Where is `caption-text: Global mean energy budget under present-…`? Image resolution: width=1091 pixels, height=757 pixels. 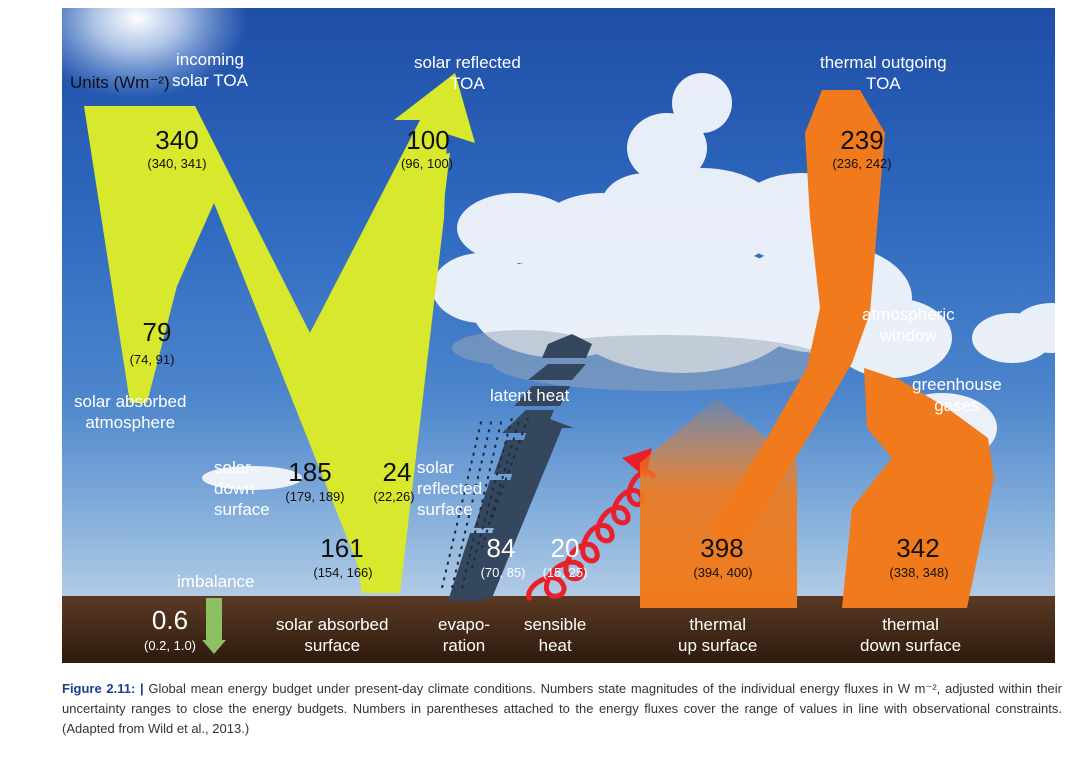 caption-text: Global mean energy budget under present-… is located at coordinates (562, 708).